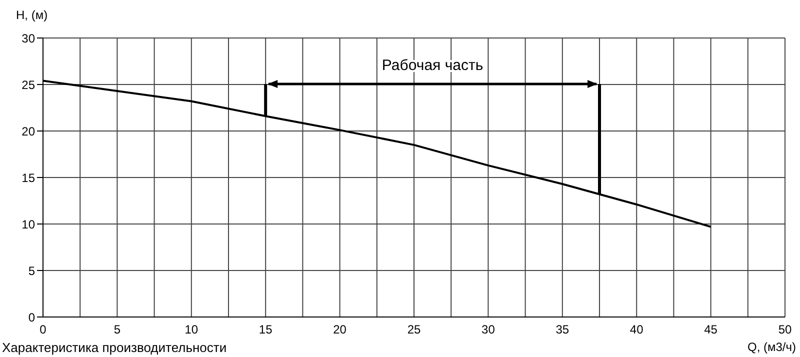 The height and width of the screenshot is (357, 800). What do you see at coordinates (29, 85) in the screenshot?
I see `y-tick-label: 25` at bounding box center [29, 85].